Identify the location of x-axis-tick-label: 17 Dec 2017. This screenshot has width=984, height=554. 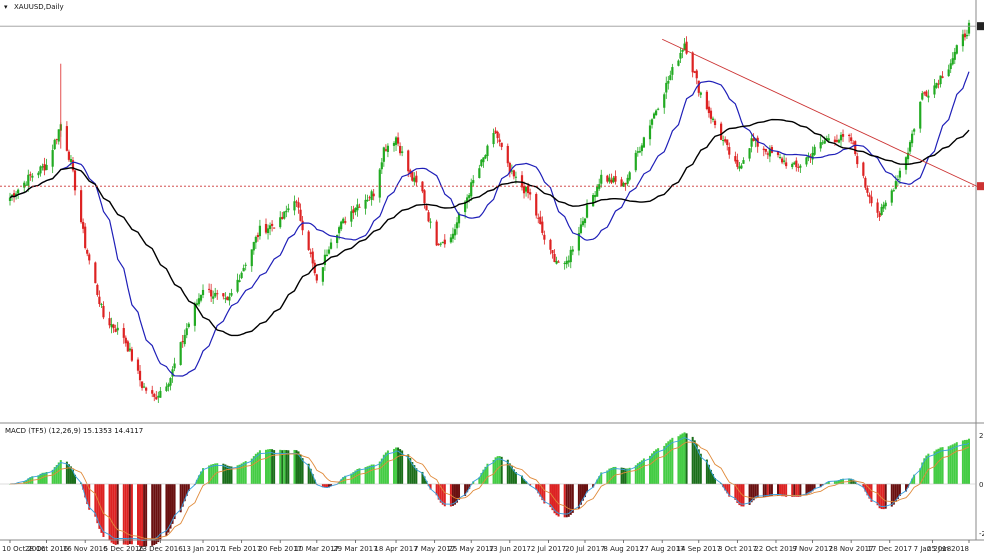
(889, 549).